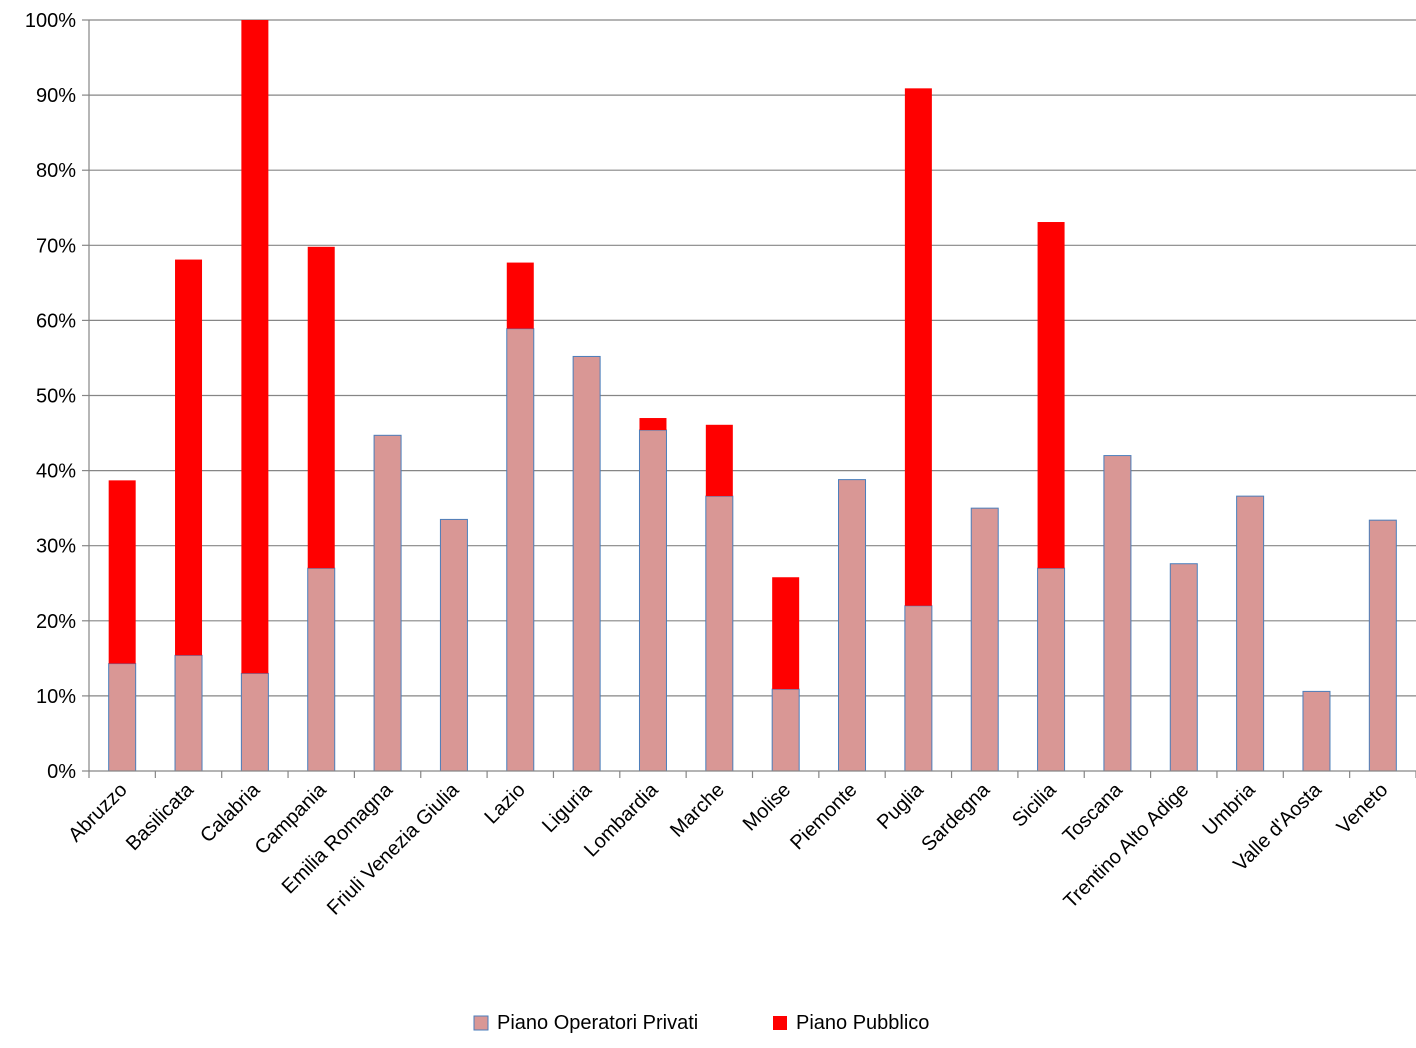 This screenshot has width=1416, height=1048. What do you see at coordinates (56, 472) in the screenshot?
I see `y-tick-label: 40%` at bounding box center [56, 472].